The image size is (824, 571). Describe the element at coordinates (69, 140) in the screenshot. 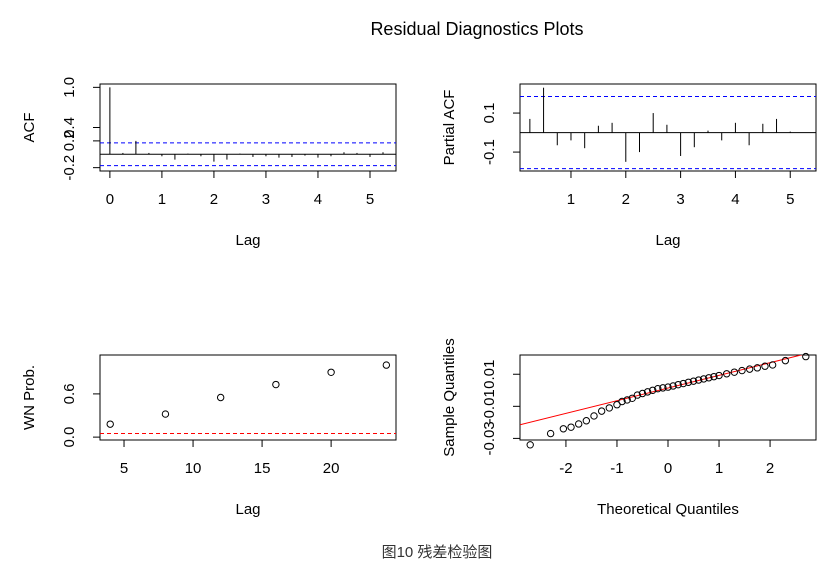

I see `y-tick-label: 0.2` at that location.